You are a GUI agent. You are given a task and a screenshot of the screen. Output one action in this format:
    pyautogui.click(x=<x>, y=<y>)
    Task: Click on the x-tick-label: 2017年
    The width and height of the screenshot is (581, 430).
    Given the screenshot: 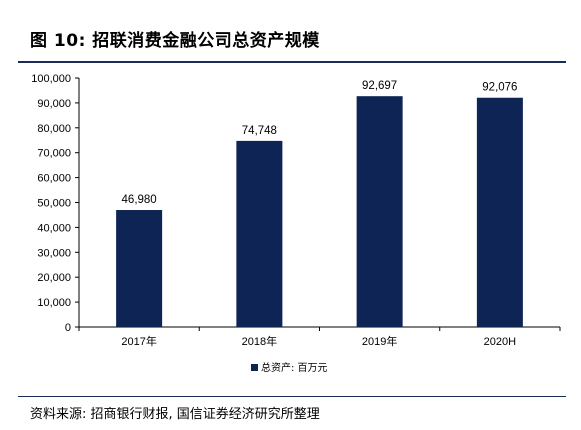 What is the action you would take?
    pyautogui.click(x=138, y=341)
    